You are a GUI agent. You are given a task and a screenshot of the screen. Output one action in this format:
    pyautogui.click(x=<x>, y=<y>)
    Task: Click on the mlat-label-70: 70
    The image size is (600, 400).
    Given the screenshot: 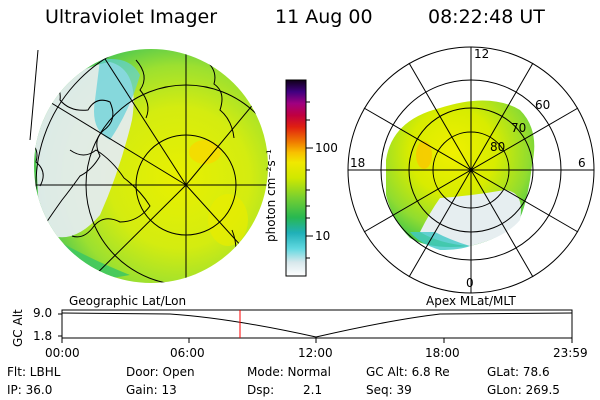 What is the action you would take?
    pyautogui.click(x=519, y=128)
    